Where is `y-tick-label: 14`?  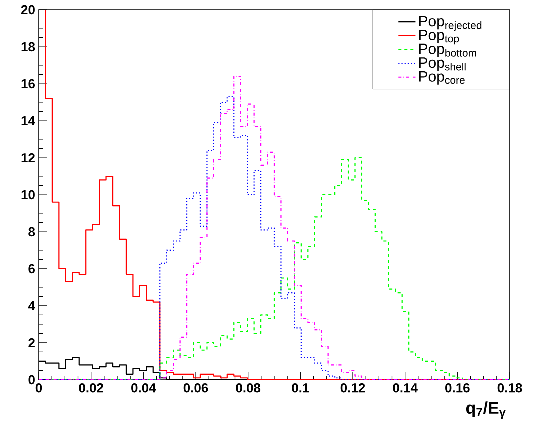
y-tick-label: 14 is located at coordinates (29, 121).